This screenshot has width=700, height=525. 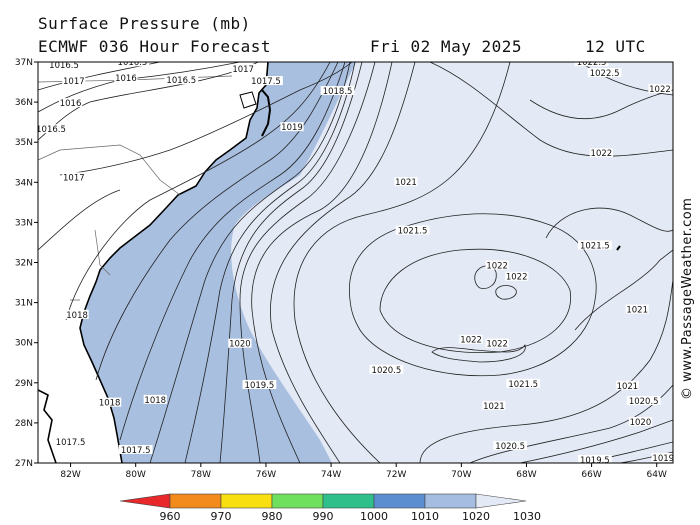 I want to click on isobar-label: 1016.5, so click(x=181, y=81).